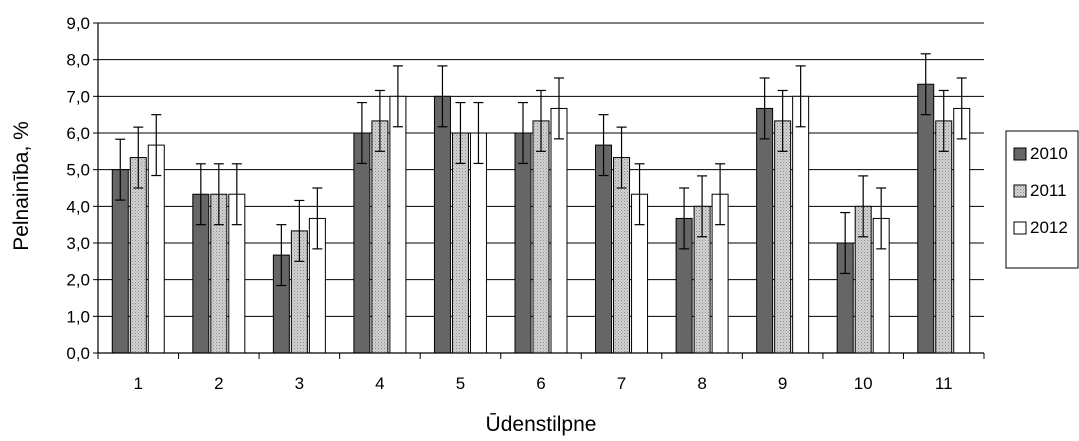 The image size is (1079, 441). Describe the element at coordinates (218, 383) in the screenshot. I see `x-tick-label: 2` at that location.